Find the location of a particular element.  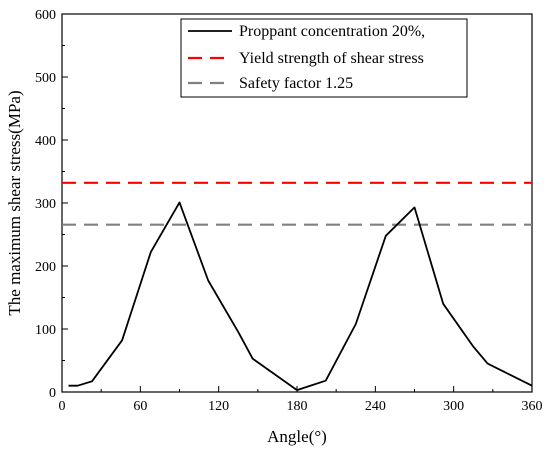

legend-label-1: Yield strength of shear stress is located at coordinates (331, 58).